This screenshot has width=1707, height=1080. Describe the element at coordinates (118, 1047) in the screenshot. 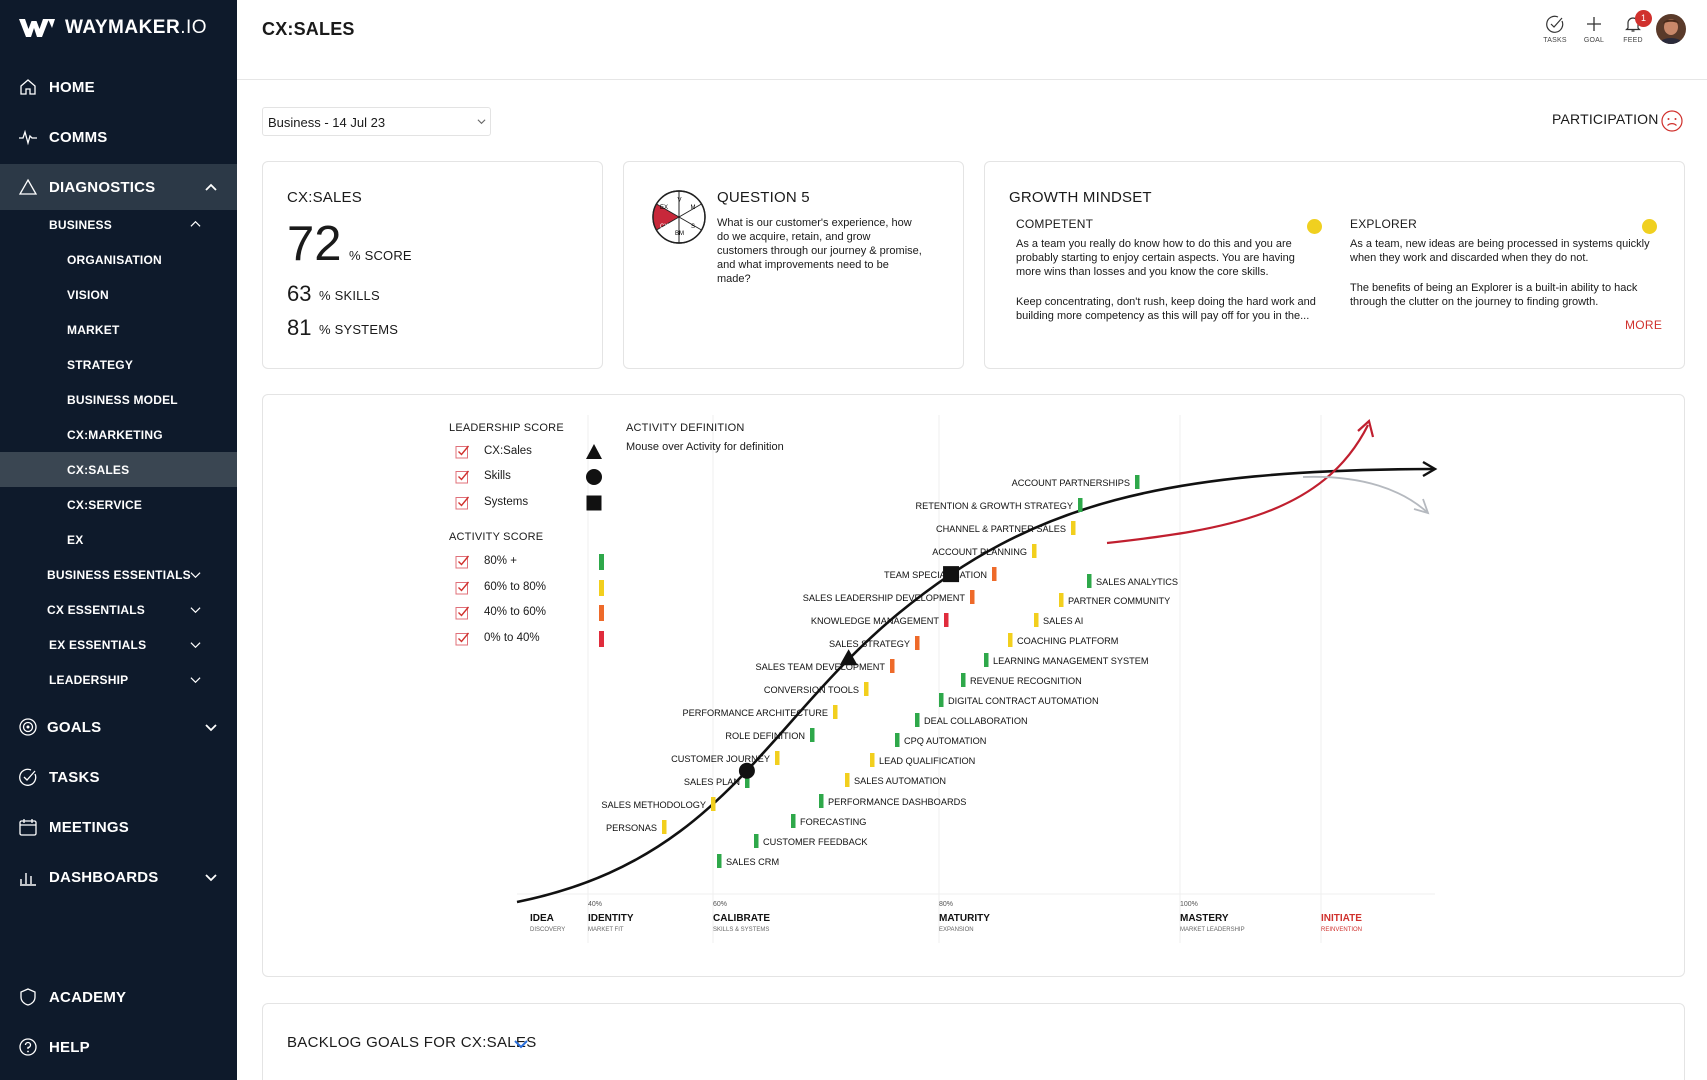

I see `nav-help: HELP` at that location.